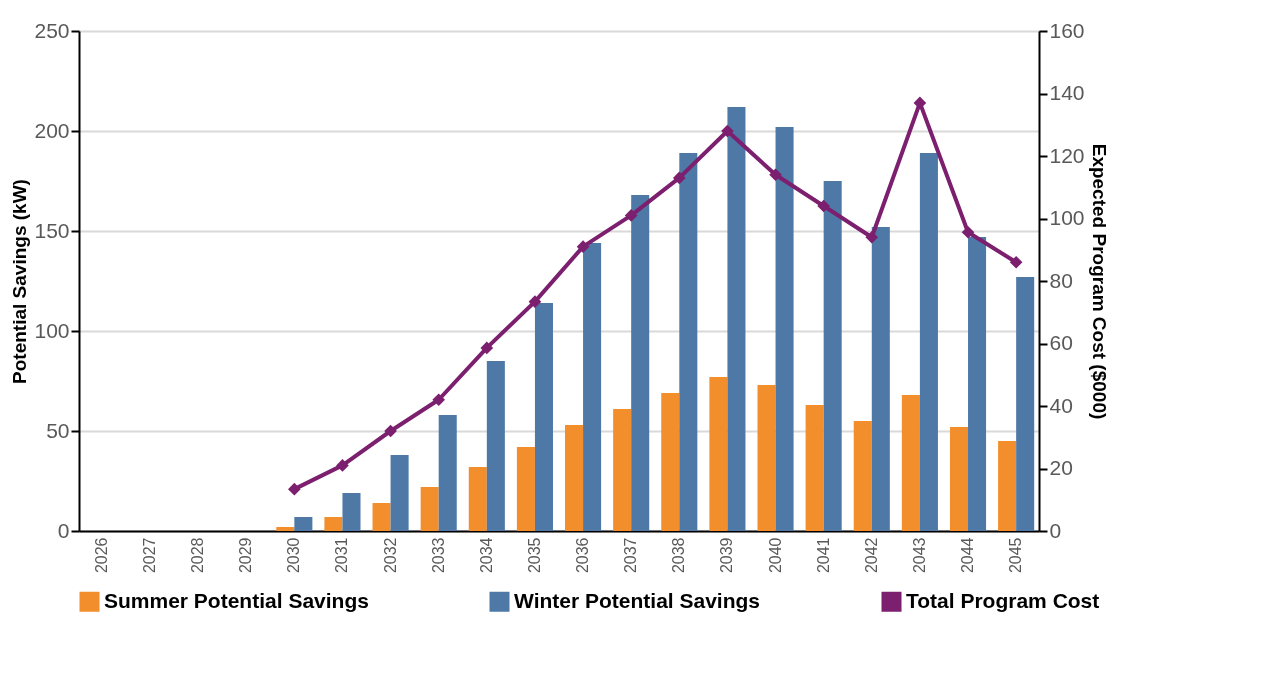 The width and height of the screenshot is (1266, 684). Describe the element at coordinates (823, 555) in the screenshot. I see `x-tick-label: 2041` at that location.